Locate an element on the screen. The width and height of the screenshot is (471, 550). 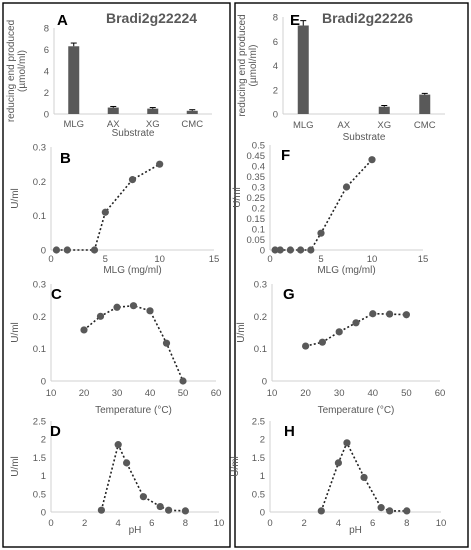
panel-letter: D is located at coordinates (55, 431).